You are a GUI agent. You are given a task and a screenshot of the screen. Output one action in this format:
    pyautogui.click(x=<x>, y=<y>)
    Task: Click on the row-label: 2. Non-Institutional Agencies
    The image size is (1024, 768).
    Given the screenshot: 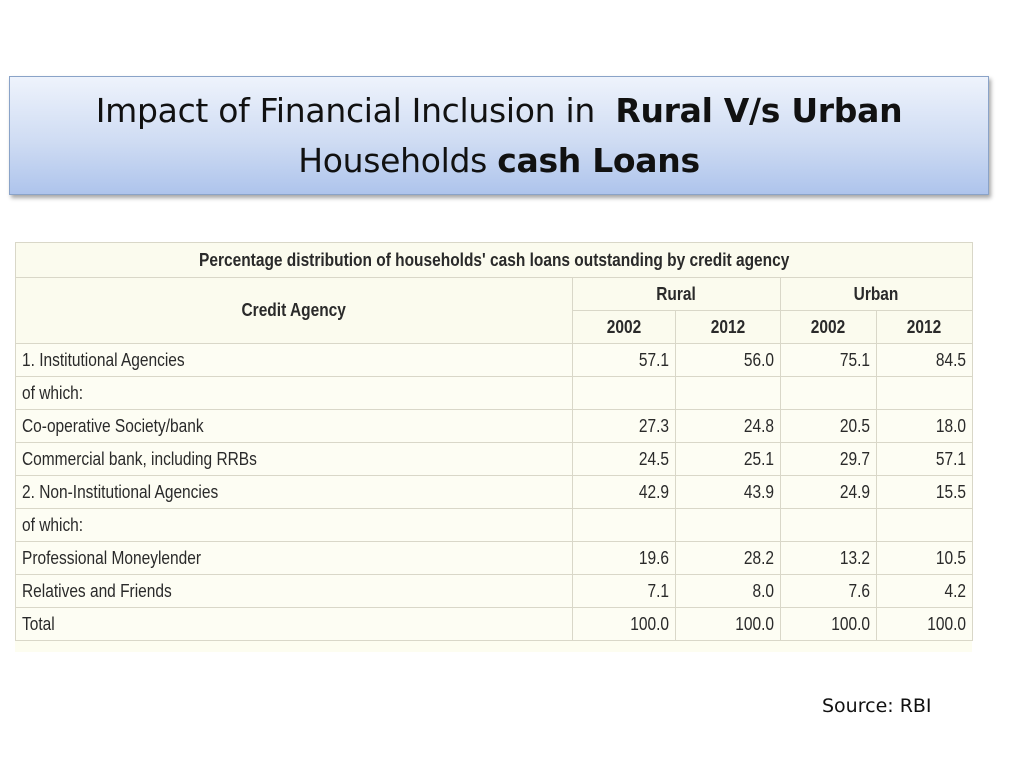 What is the action you would take?
    pyautogui.click(x=294, y=492)
    